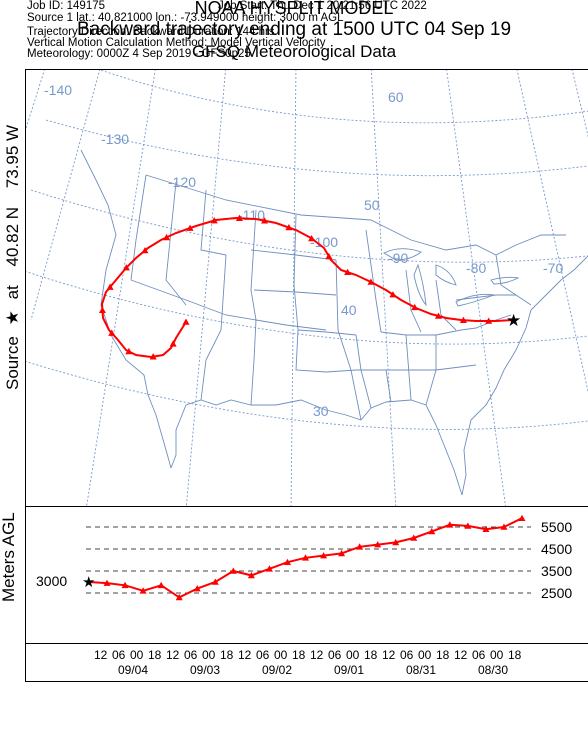 This screenshot has width=588, height=730. I want to click on longitude-label: -90, so click(398, 258).